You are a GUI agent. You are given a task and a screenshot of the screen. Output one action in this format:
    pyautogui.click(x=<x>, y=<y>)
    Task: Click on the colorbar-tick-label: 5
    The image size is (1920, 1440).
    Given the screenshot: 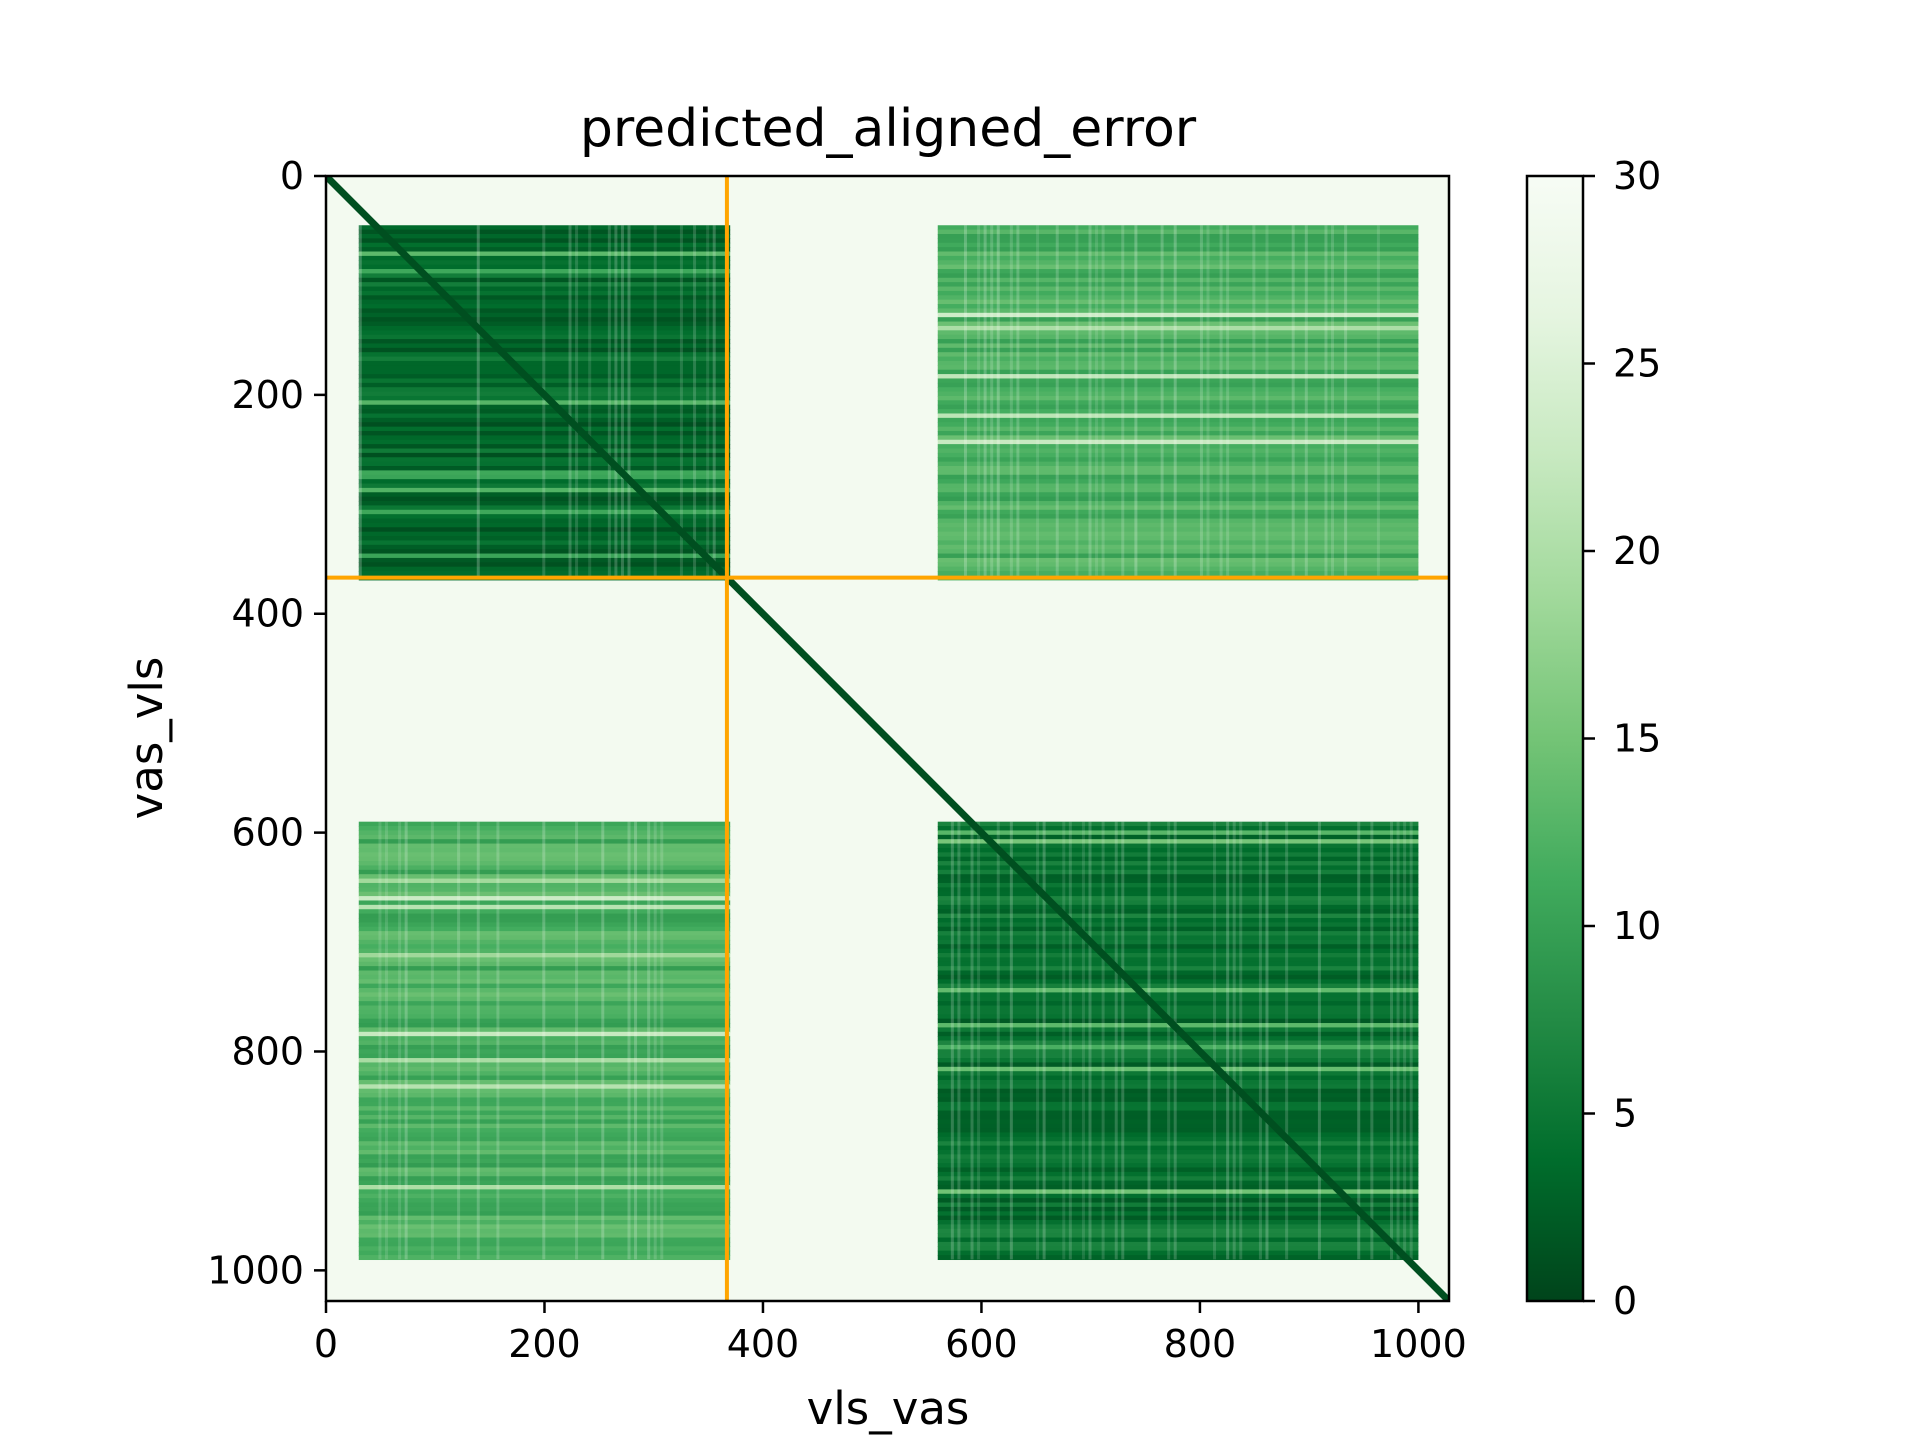 What is the action you would take?
    pyautogui.click(x=1625, y=1114)
    